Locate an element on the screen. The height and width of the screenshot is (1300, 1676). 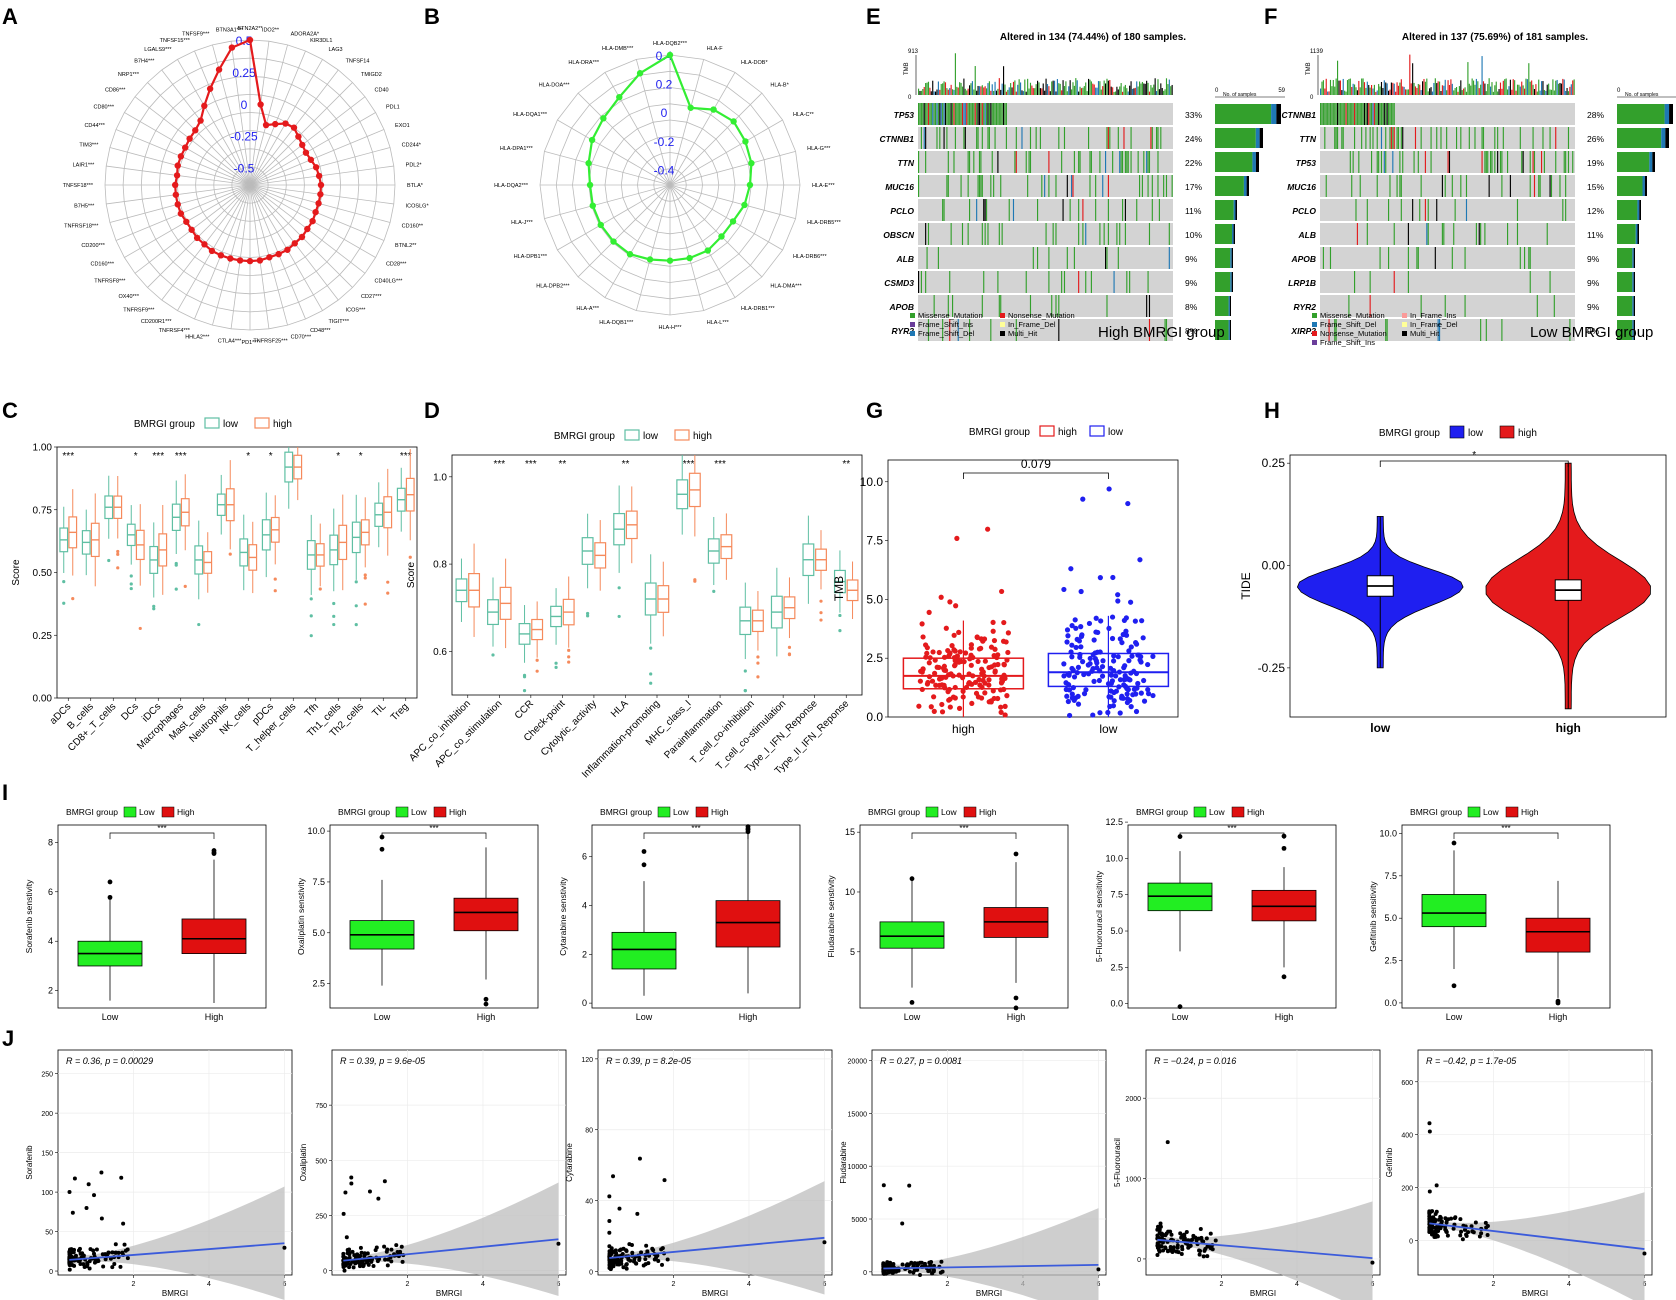
y-tick-label: 0 is located at coordinates (51, 1272).